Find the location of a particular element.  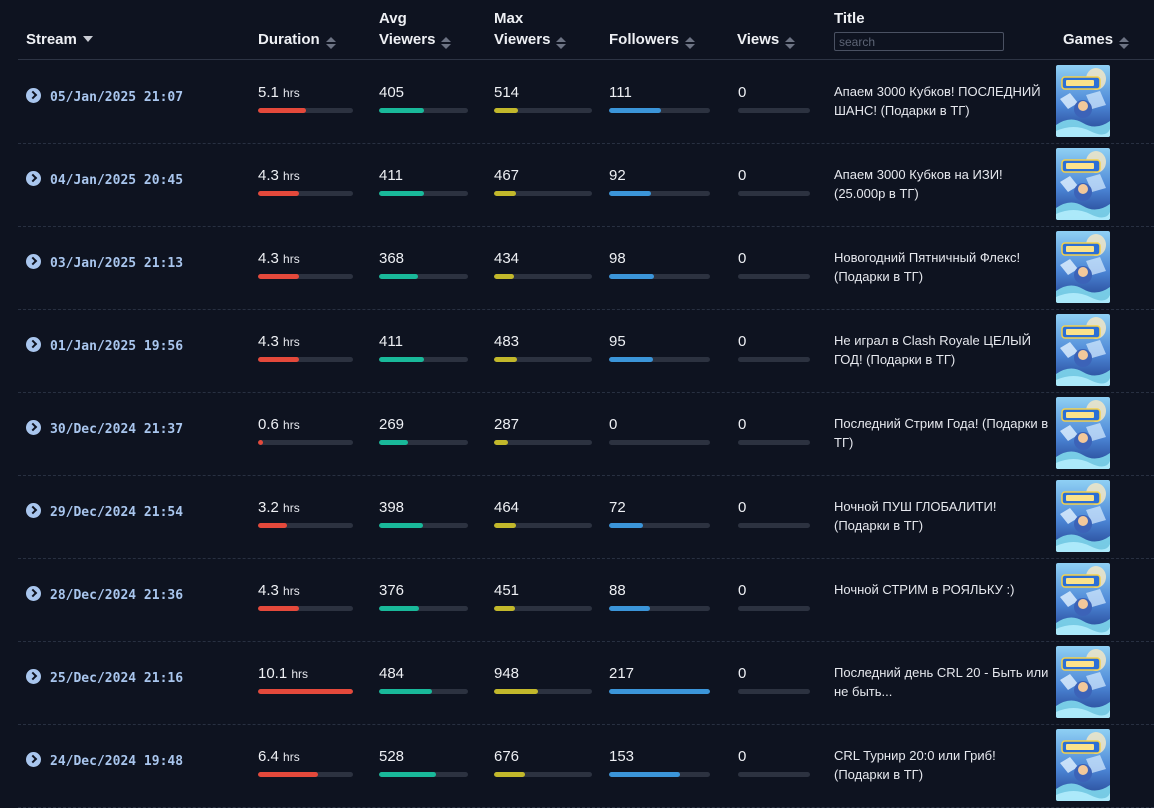

followers-value: 92 is located at coordinates (617, 175).